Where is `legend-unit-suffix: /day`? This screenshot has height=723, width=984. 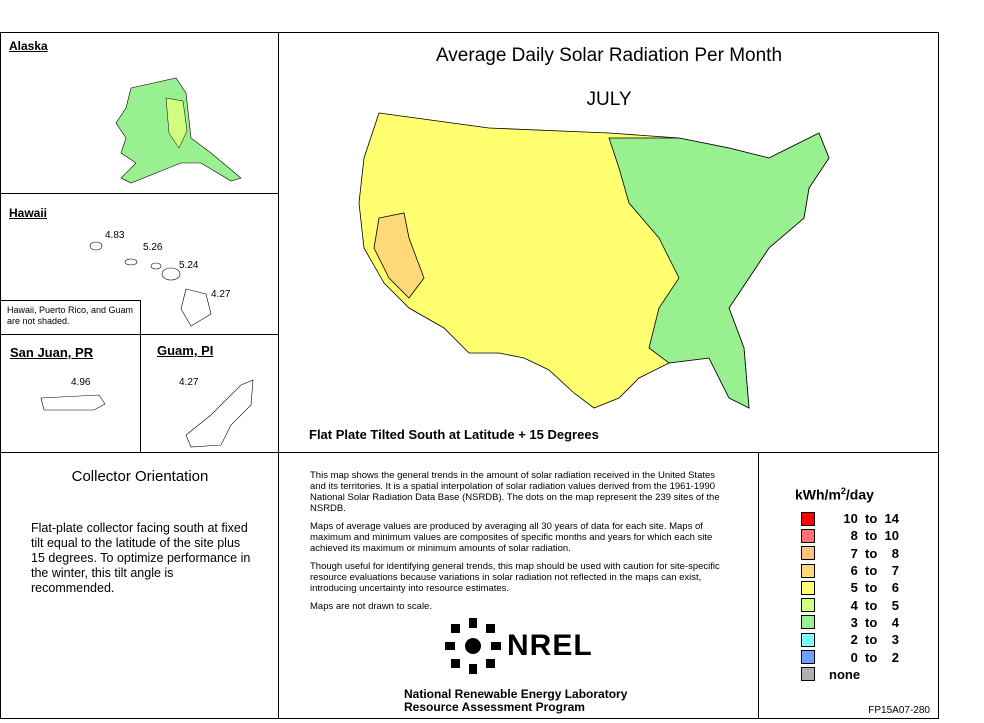 legend-unit-suffix: /day is located at coordinates (859, 494).